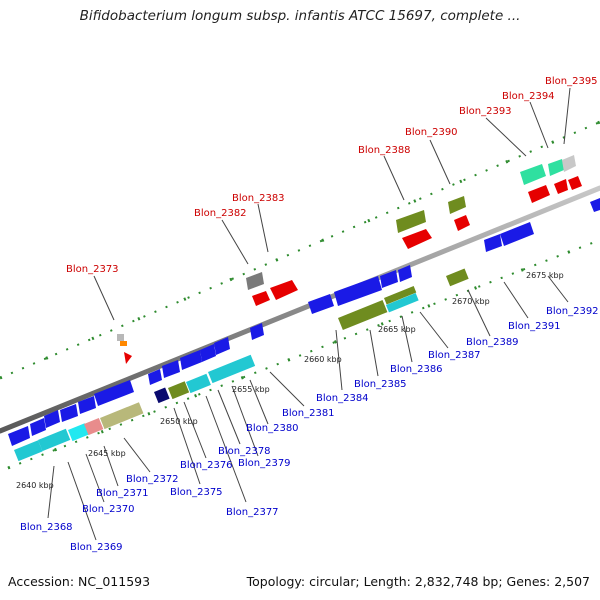 The height and width of the screenshot is (600, 600). Describe the element at coordinates (405, 273) in the screenshot. I see `gene-box-r16` at that location.